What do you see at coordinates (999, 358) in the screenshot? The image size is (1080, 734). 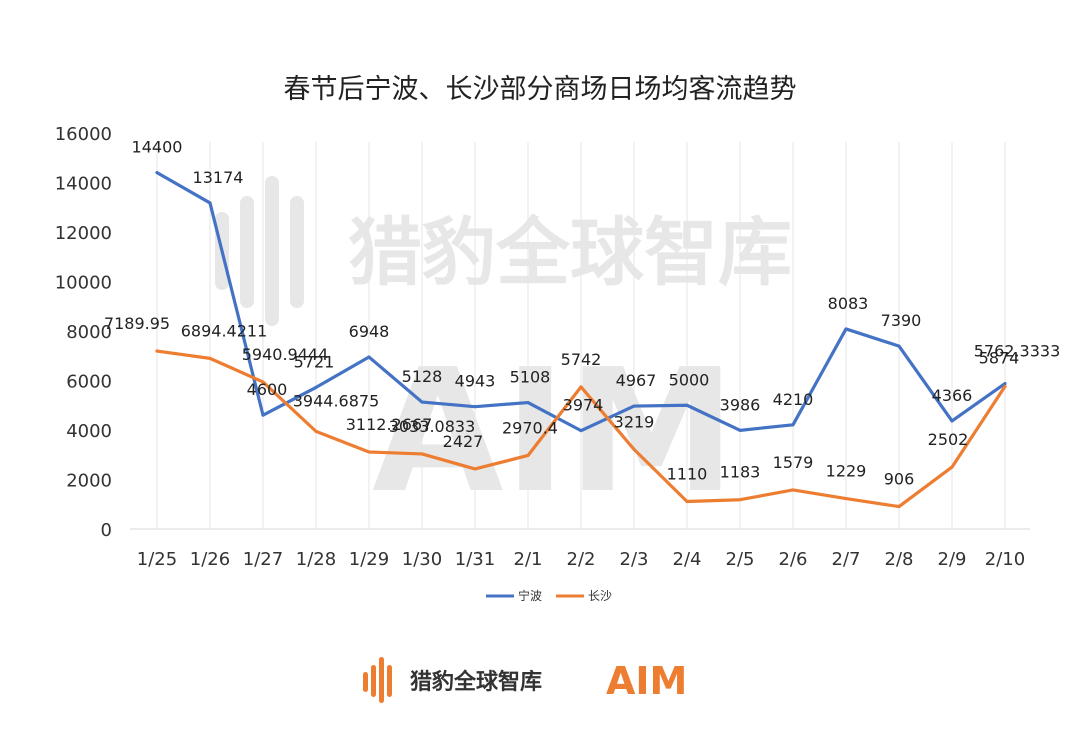 I see `data-label: 5874` at bounding box center [999, 358].